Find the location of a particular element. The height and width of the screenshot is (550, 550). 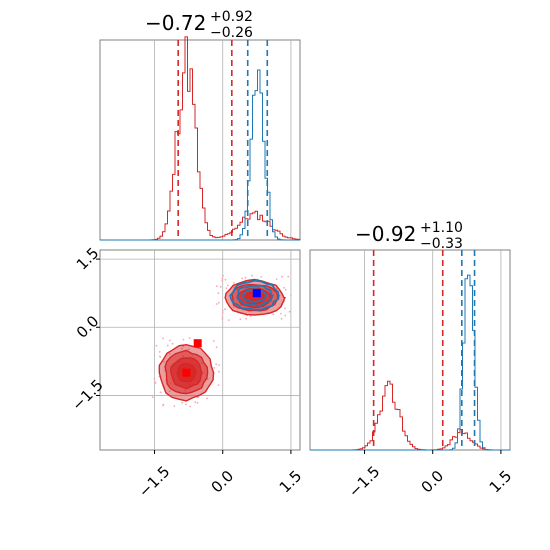

title-p1-plus: +0.92 is located at coordinates (231, 17).